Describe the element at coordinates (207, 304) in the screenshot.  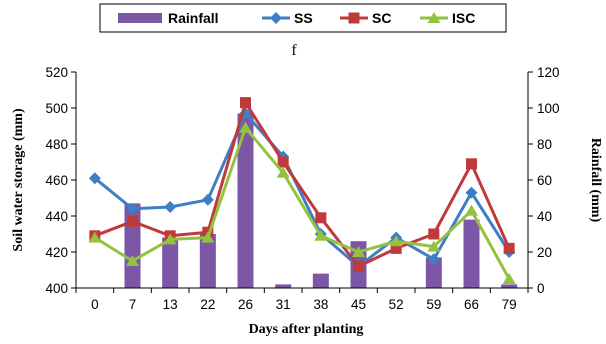
I see `x-tick-label-22: 22` at that location.